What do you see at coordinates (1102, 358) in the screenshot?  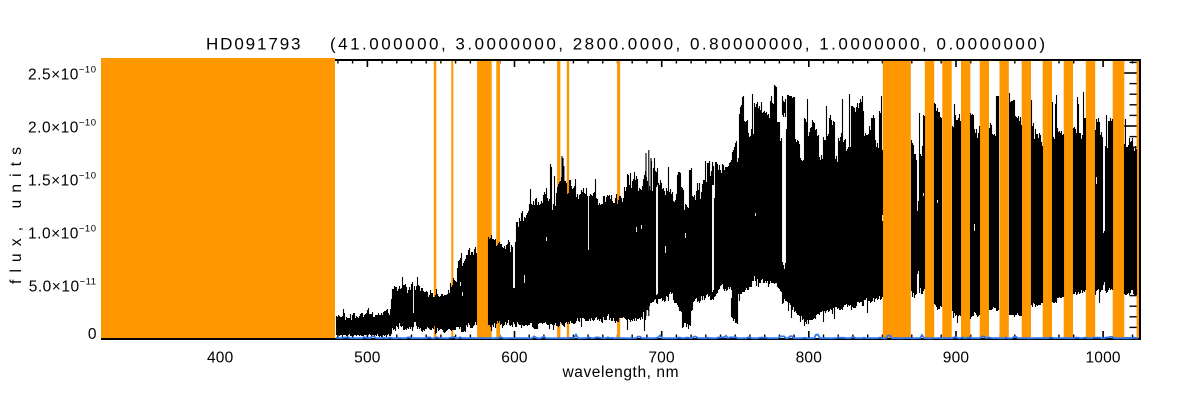 I see `svg-text: 1000` at bounding box center [1102, 358].